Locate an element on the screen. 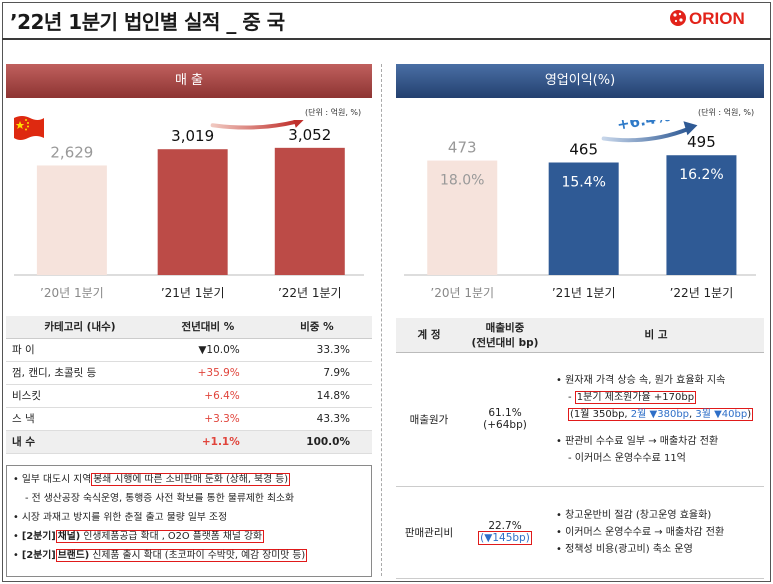 This screenshot has height=584, width=773. col-header-remarks: 비 고 is located at coordinates (656, 335).